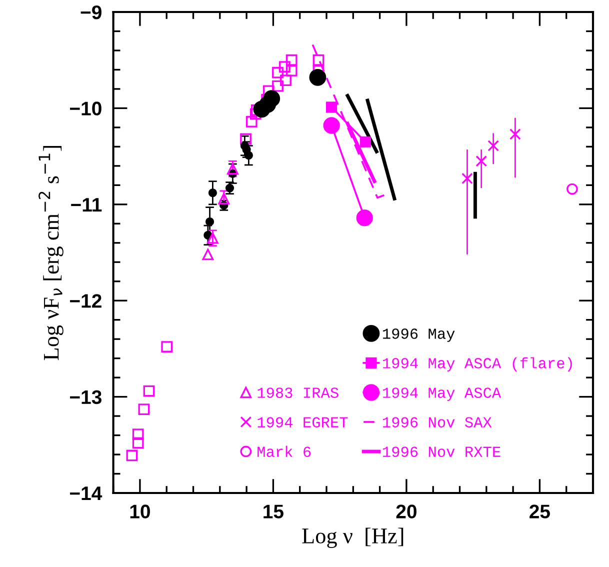 The width and height of the screenshot is (609, 567). What do you see at coordinates (86, 205) in the screenshot?
I see `y-tick-label: −11` at bounding box center [86, 205].